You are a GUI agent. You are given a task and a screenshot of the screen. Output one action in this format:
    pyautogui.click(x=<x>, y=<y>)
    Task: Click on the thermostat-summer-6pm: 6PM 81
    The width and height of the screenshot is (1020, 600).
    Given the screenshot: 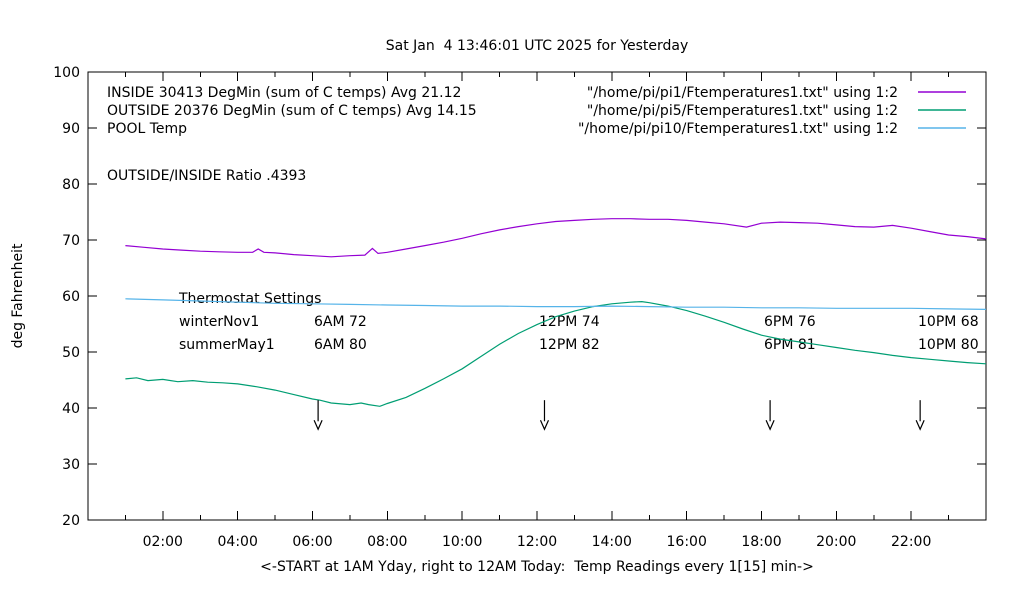 What is the action you would take?
    pyautogui.click(x=790, y=345)
    